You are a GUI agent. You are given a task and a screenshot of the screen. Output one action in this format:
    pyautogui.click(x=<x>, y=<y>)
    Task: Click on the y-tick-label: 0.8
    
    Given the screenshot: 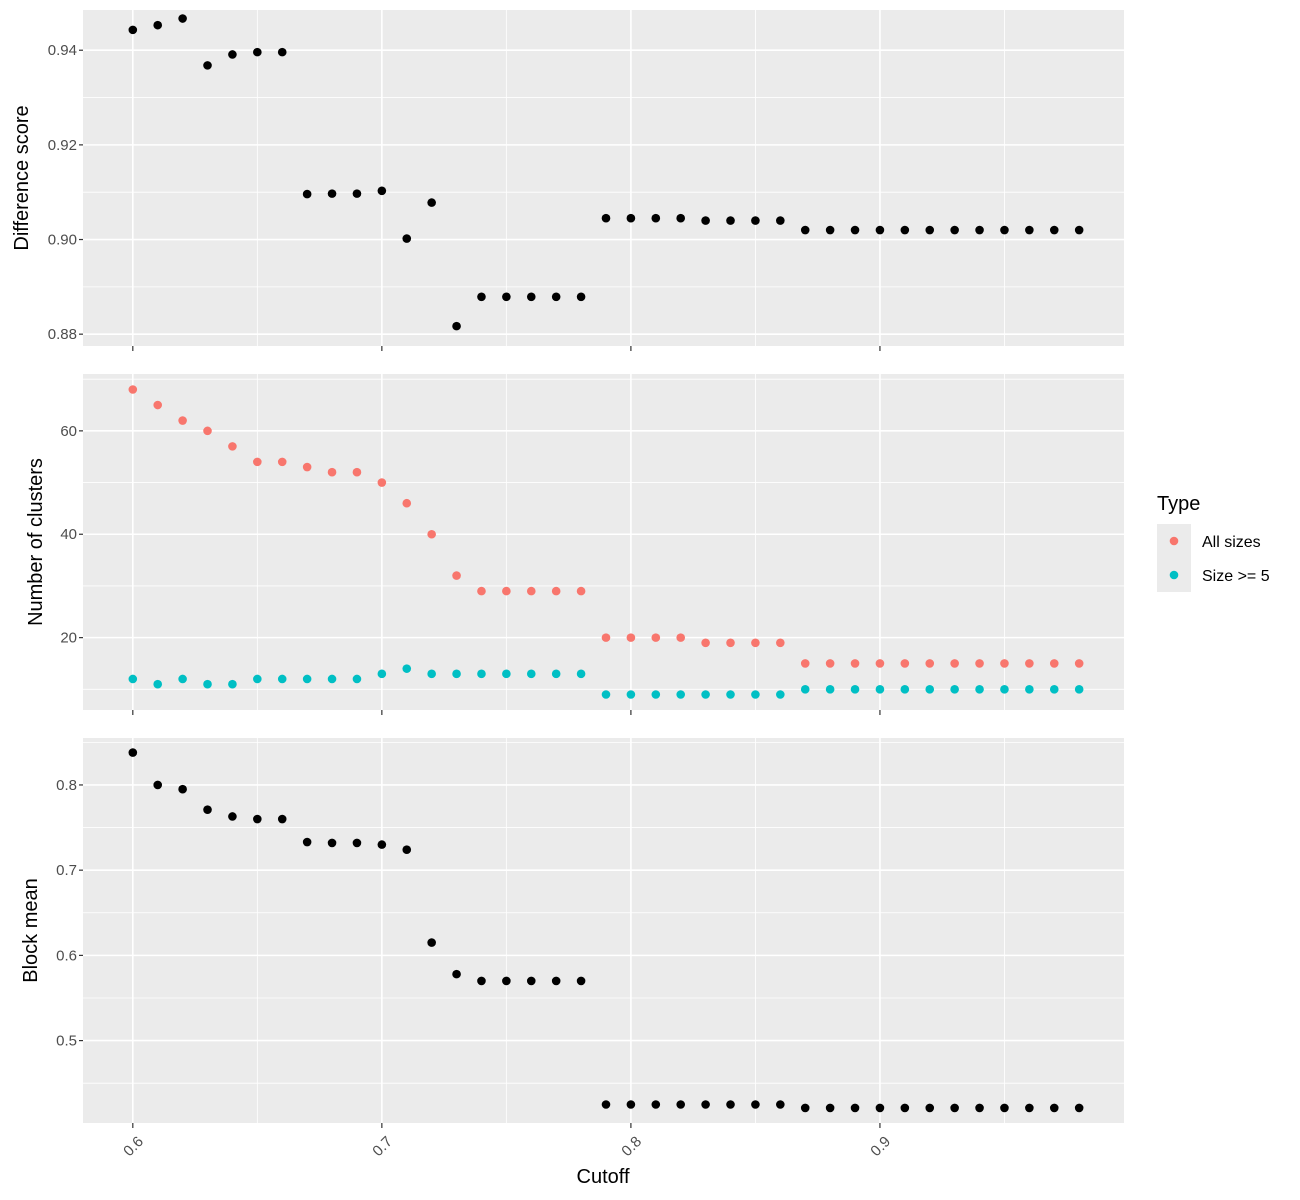 What is the action you would take?
    pyautogui.click(x=66, y=785)
    